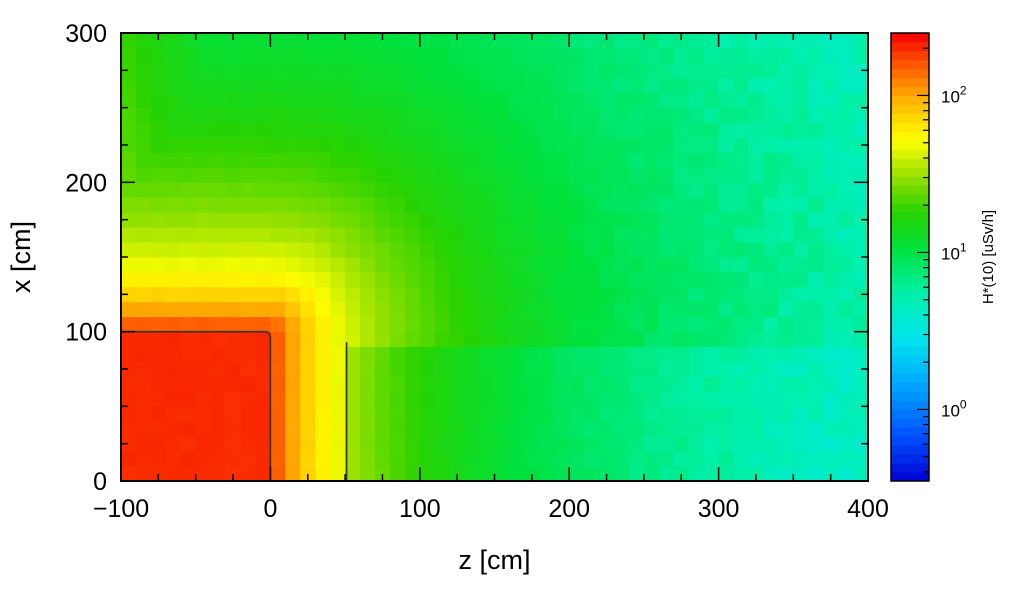 This screenshot has height=591, width=1015. Describe the element at coordinates (910, 257) in the screenshot. I see `colorbar-frame` at that location.